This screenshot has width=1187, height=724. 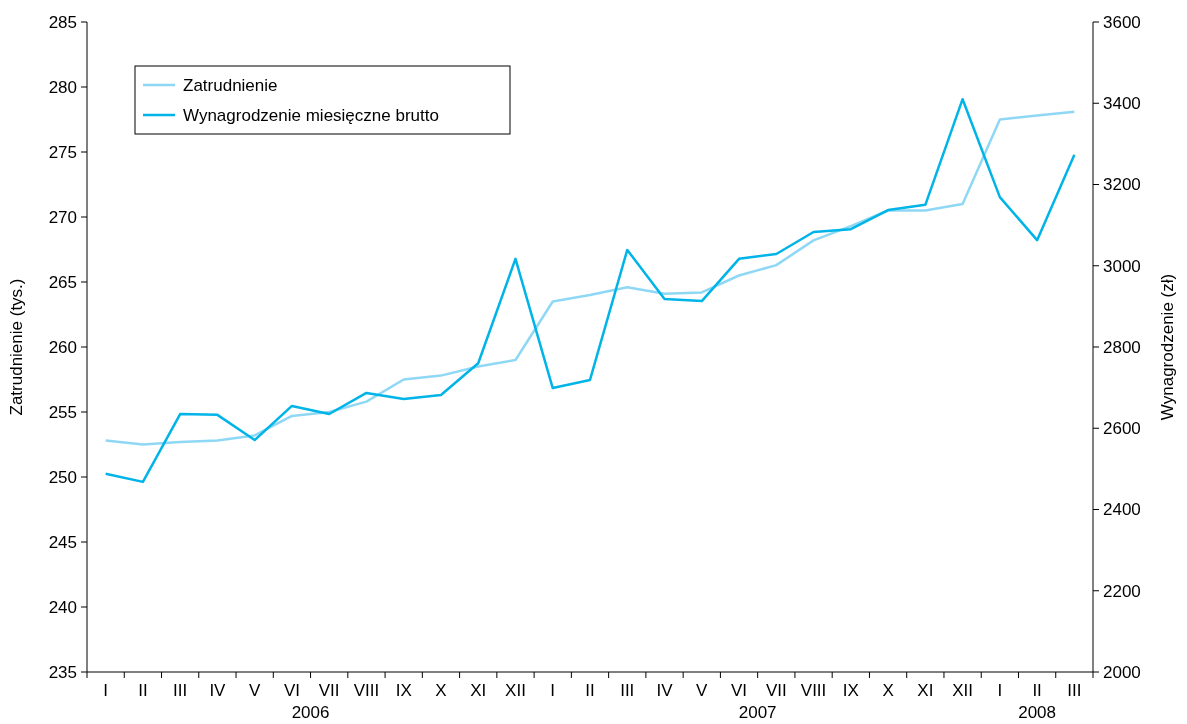 What do you see at coordinates (62, 217) in the screenshot?
I see `y-tick-label: 270` at bounding box center [62, 217].